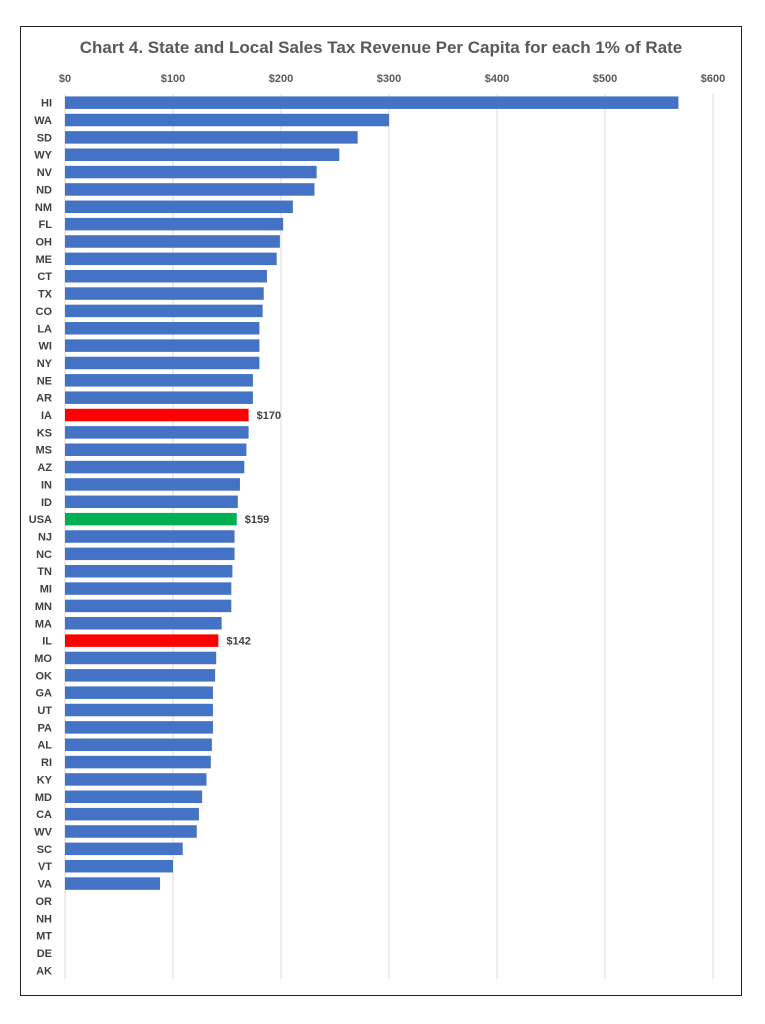 The image size is (765, 1024). I want to click on category-label: GA, so click(44, 694).